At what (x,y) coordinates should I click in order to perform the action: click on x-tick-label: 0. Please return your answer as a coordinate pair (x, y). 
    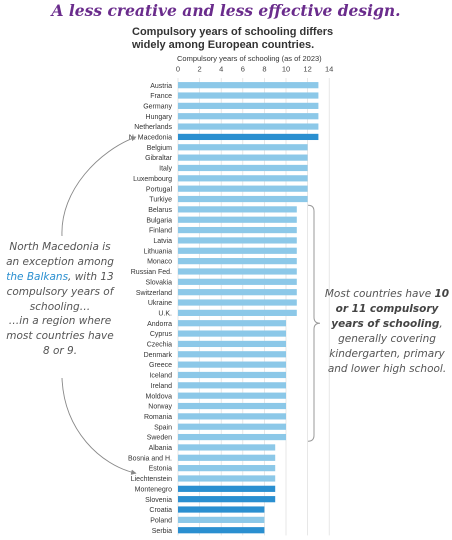
    Looking at the image, I should click on (178, 69).